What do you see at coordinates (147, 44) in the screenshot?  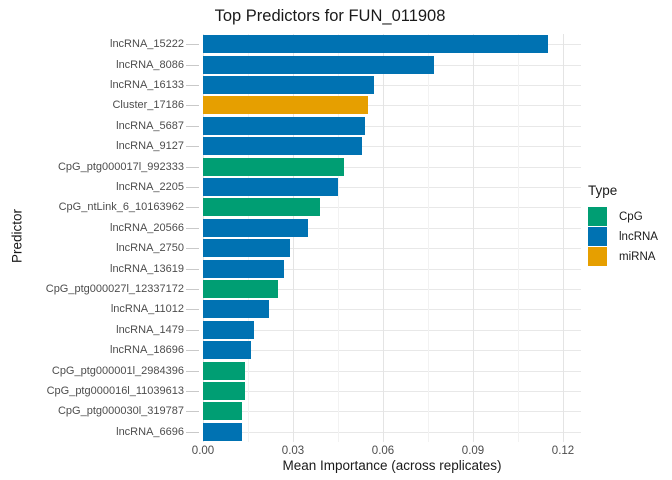 I see `y-tick-label: lncRNA_15222` at bounding box center [147, 44].